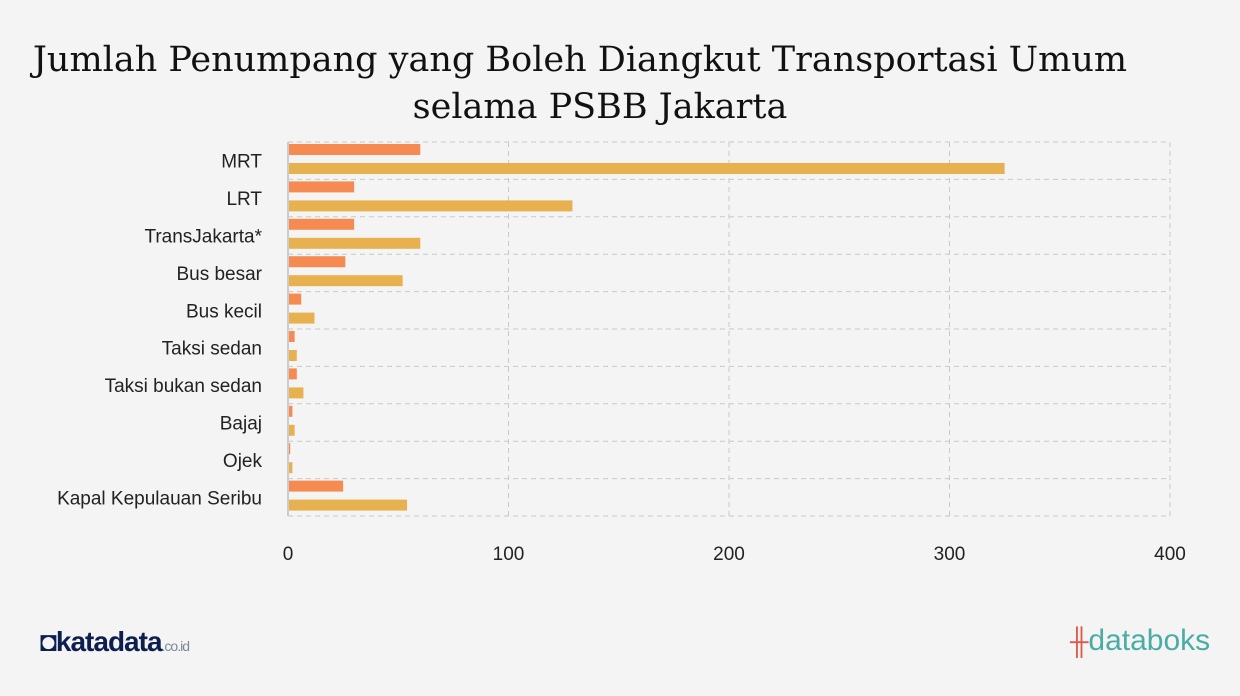 Image resolution: width=1240 pixels, height=696 pixels. What do you see at coordinates (159, 498) in the screenshot?
I see `category-label: Kapal Kepulauan Seribu` at bounding box center [159, 498].